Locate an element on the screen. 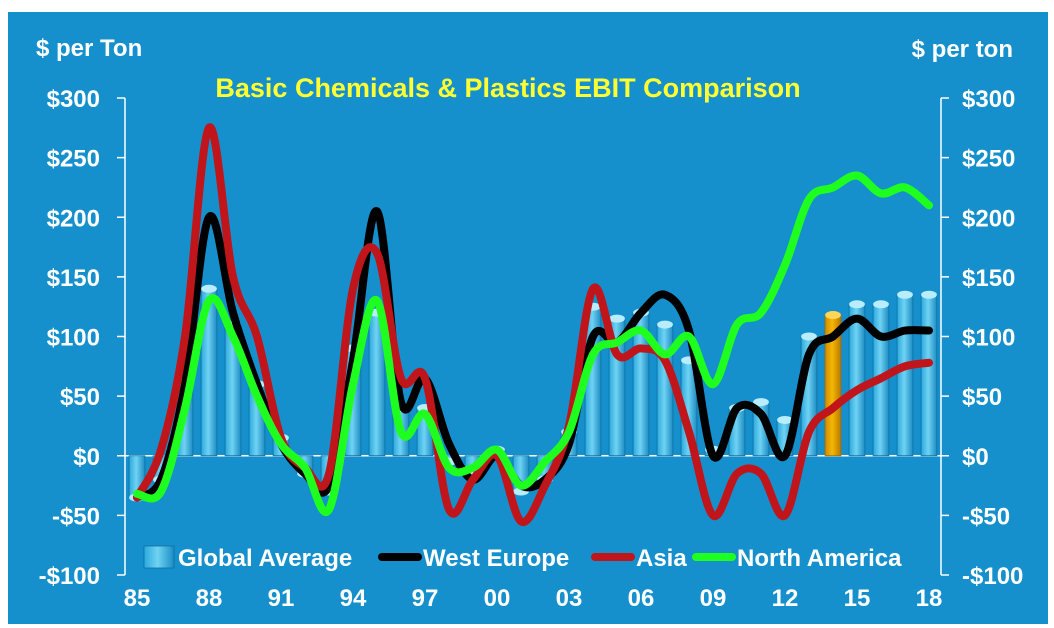  y-tick-label-left: $250 is located at coordinates (73, 159).